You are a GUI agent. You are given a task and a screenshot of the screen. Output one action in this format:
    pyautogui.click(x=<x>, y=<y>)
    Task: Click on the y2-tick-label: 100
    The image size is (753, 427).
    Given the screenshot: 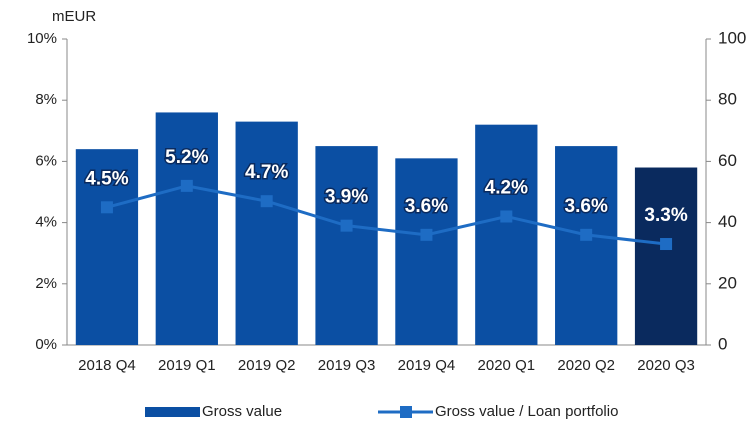 What is the action you would take?
    pyautogui.click(x=732, y=37)
    